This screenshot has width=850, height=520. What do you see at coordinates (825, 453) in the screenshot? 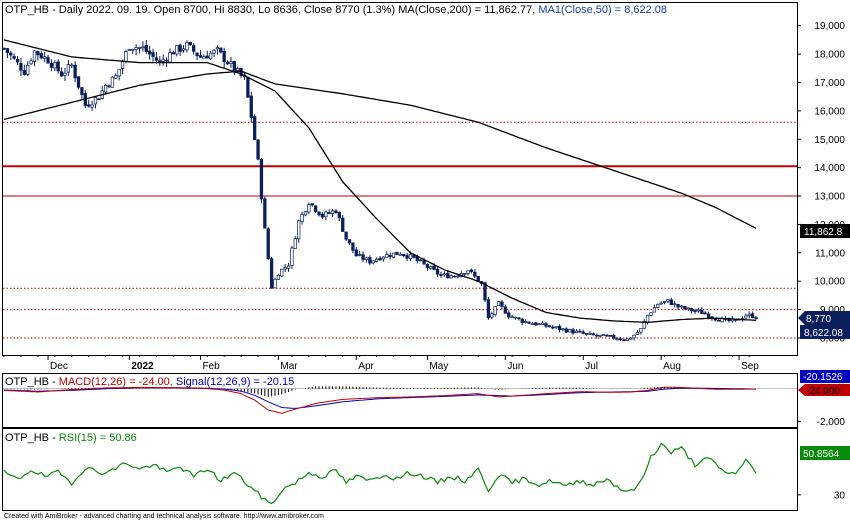
I see `rsi-last-badge: 50.8564` at bounding box center [825, 453].